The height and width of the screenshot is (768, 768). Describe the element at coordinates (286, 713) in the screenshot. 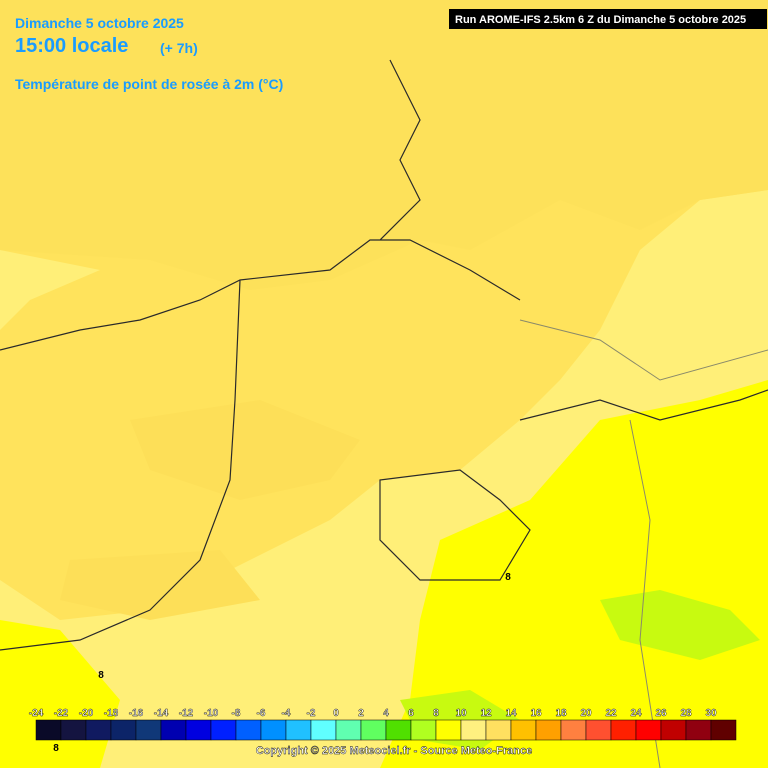

I see `legend-tick: -4` at that location.